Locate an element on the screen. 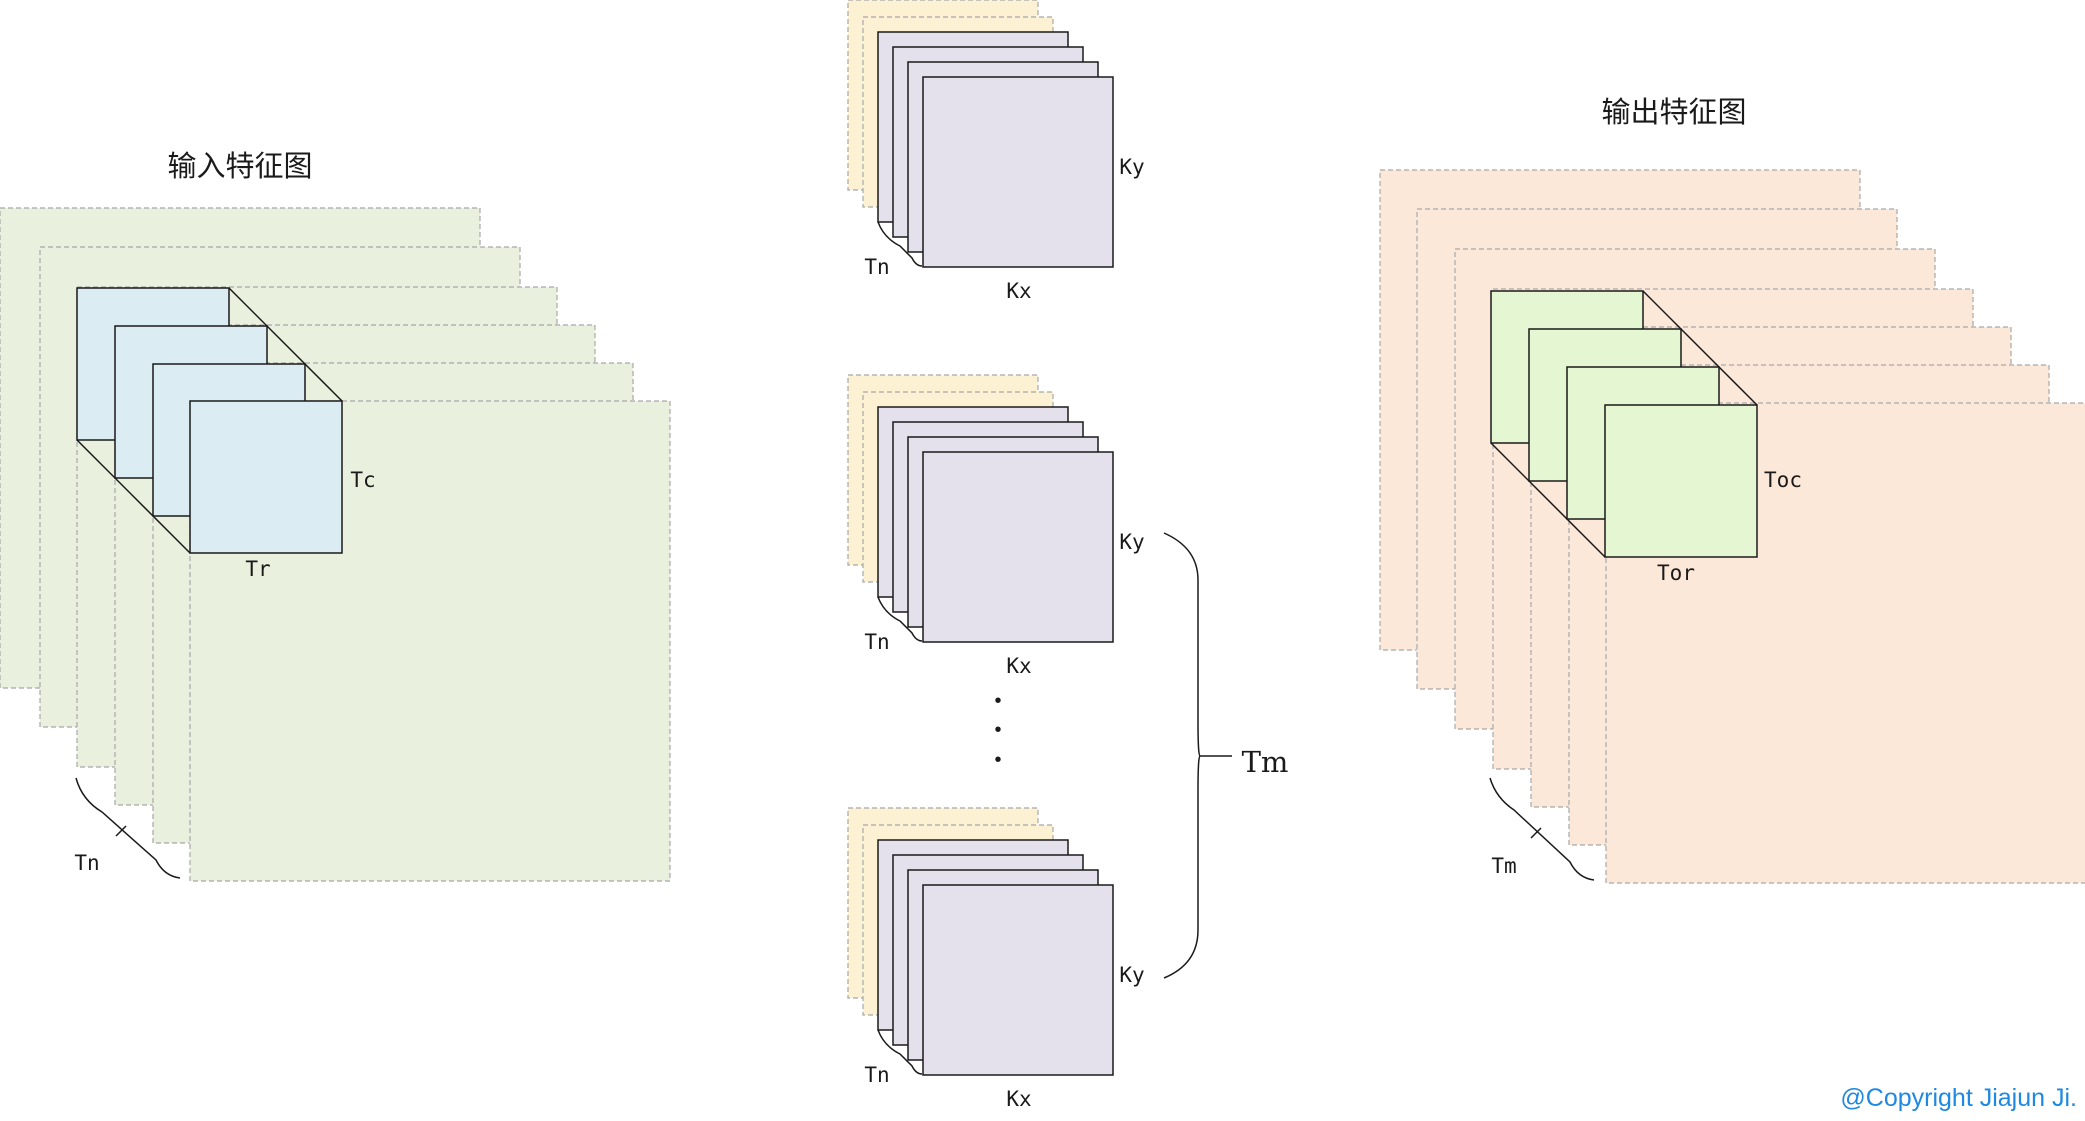  kernel-1-height-label: Ky is located at coordinates (1131, 167).